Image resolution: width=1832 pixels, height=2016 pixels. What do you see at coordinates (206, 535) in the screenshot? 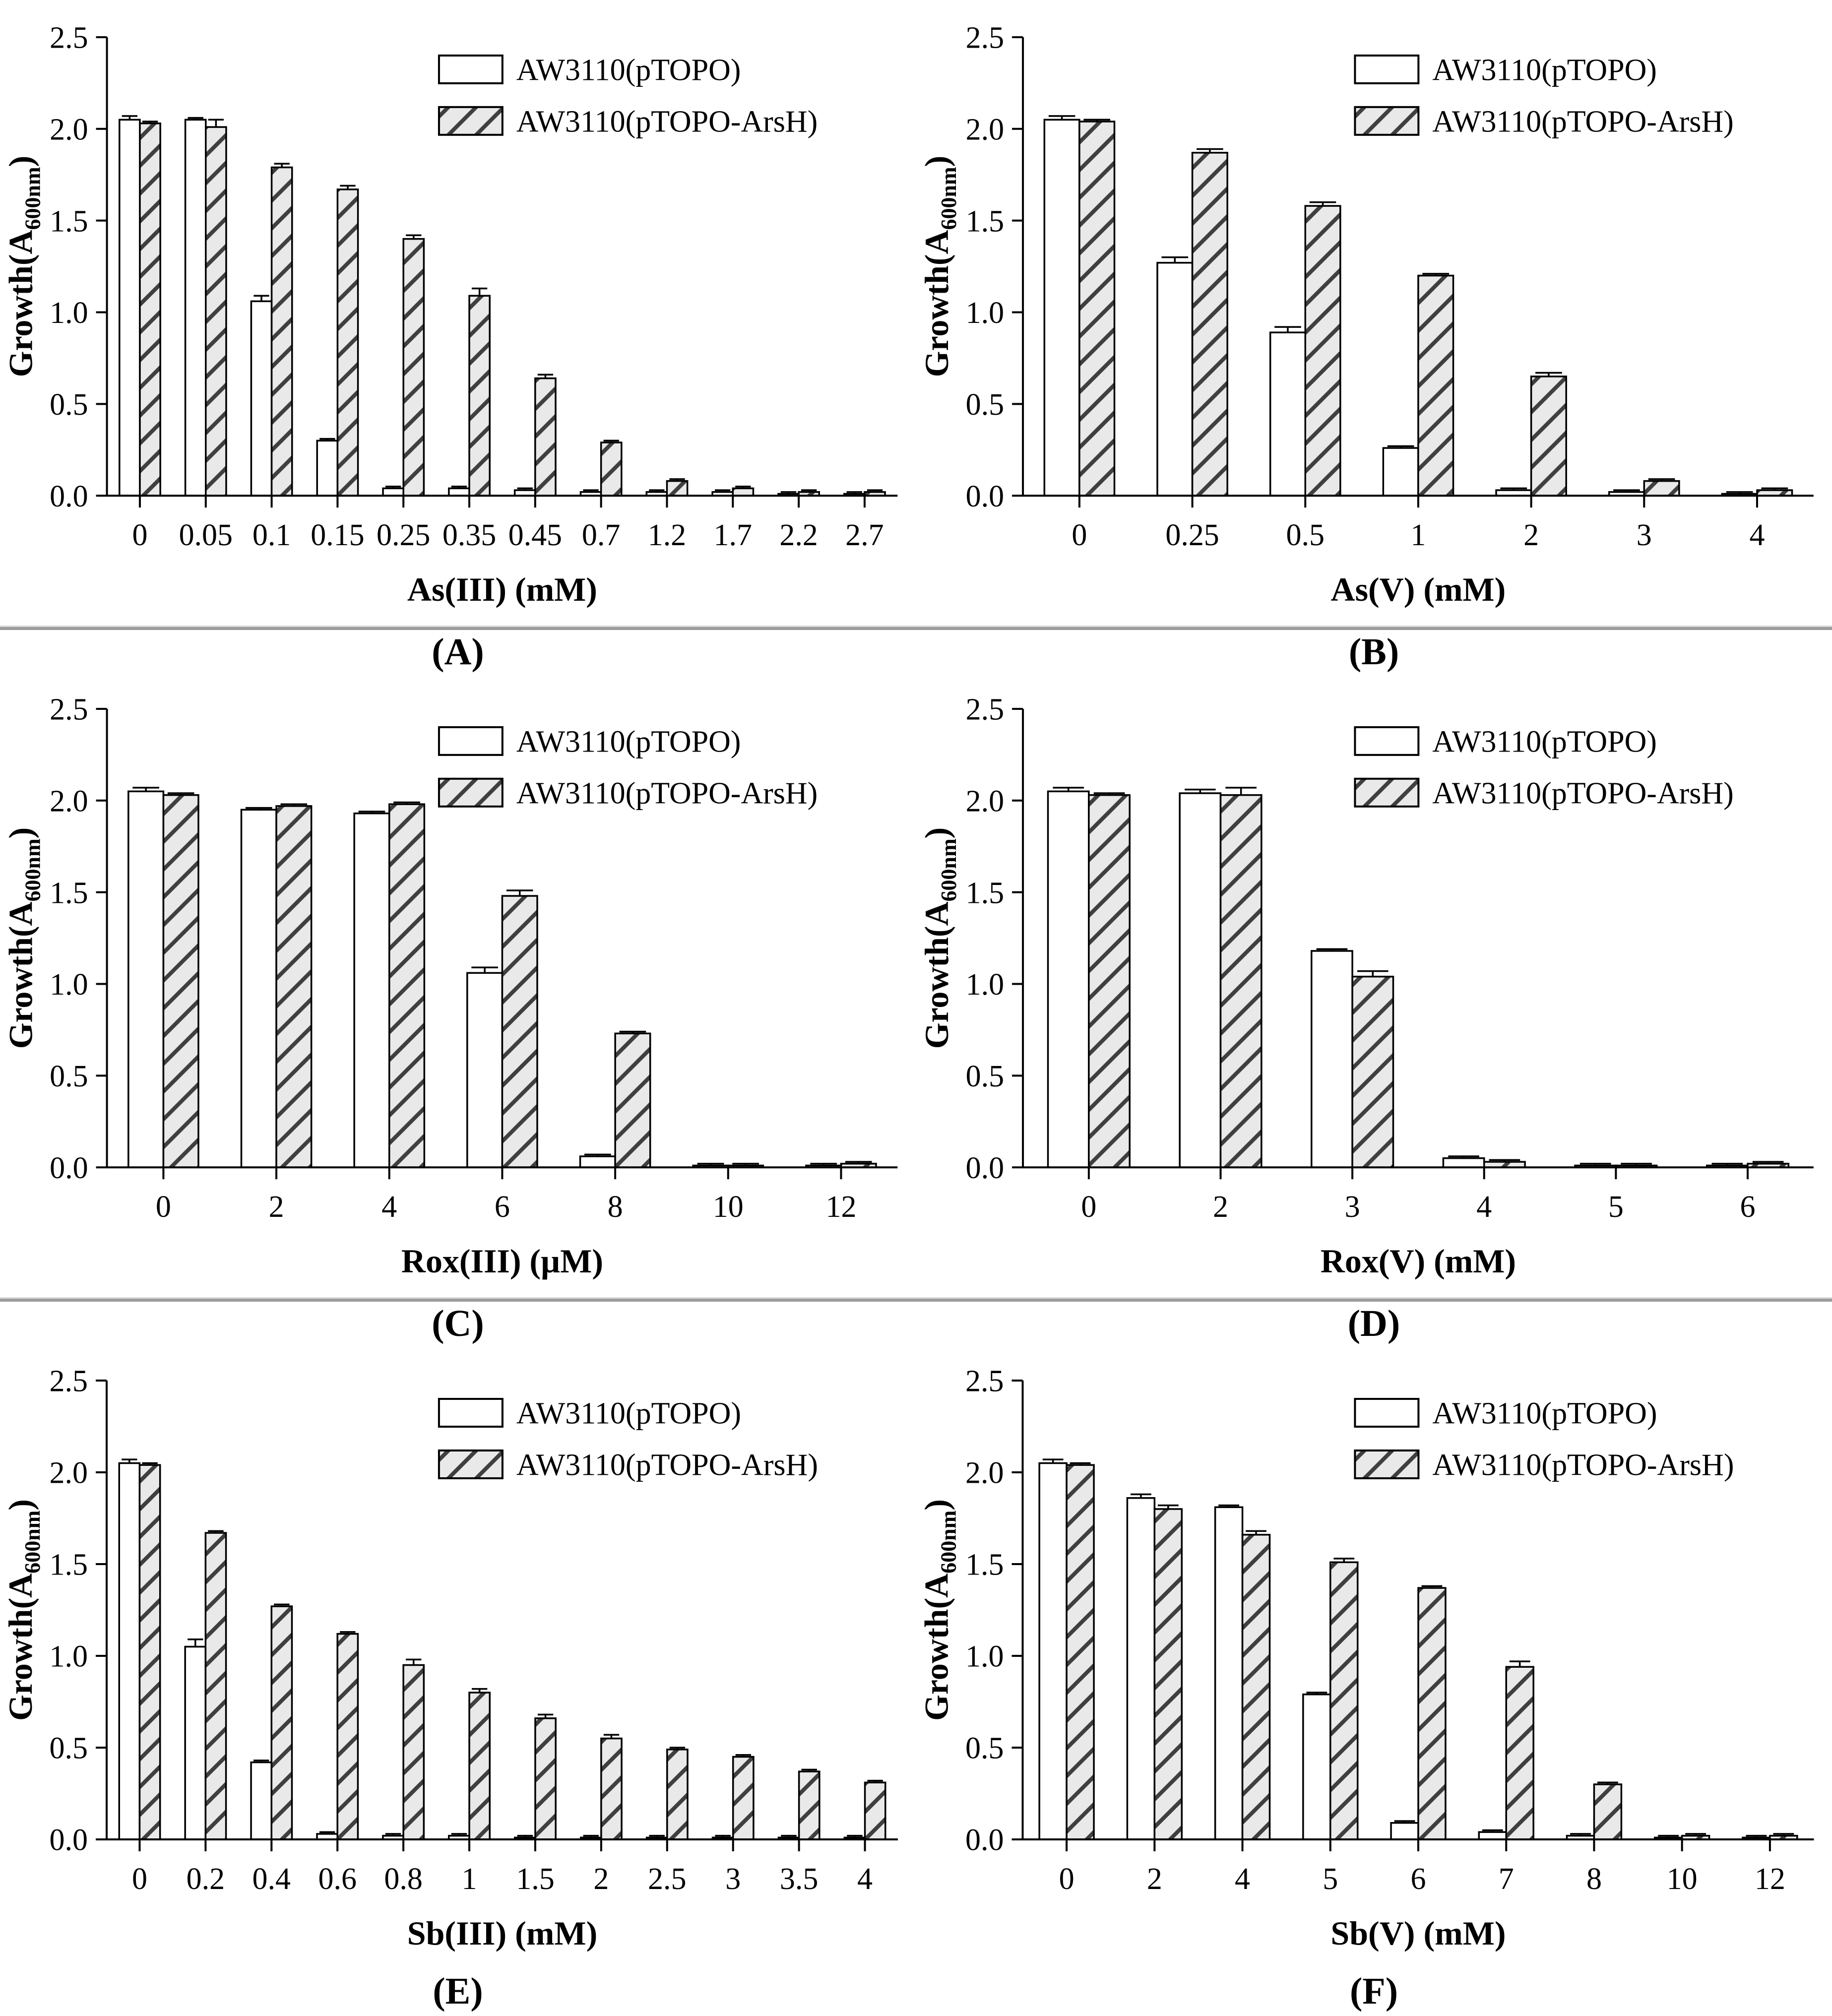
I see `x-tick-label: 0.05` at bounding box center [206, 535].